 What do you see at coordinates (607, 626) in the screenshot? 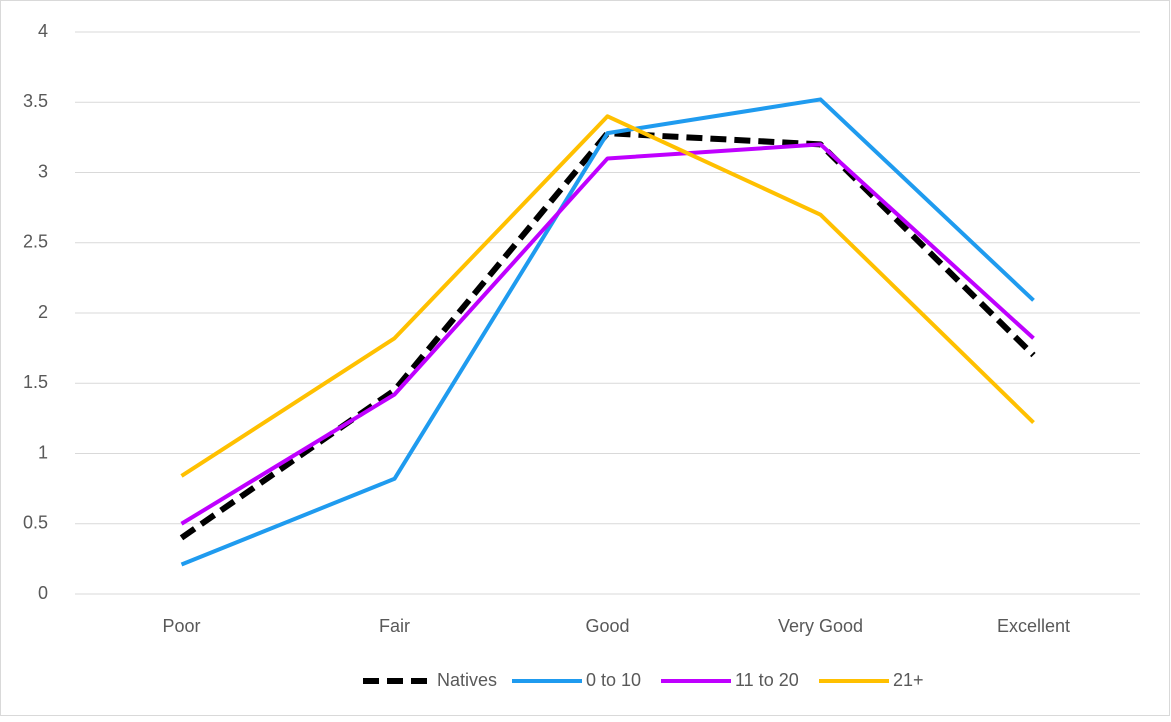
I see `x-tick-label: Good` at bounding box center [607, 626].